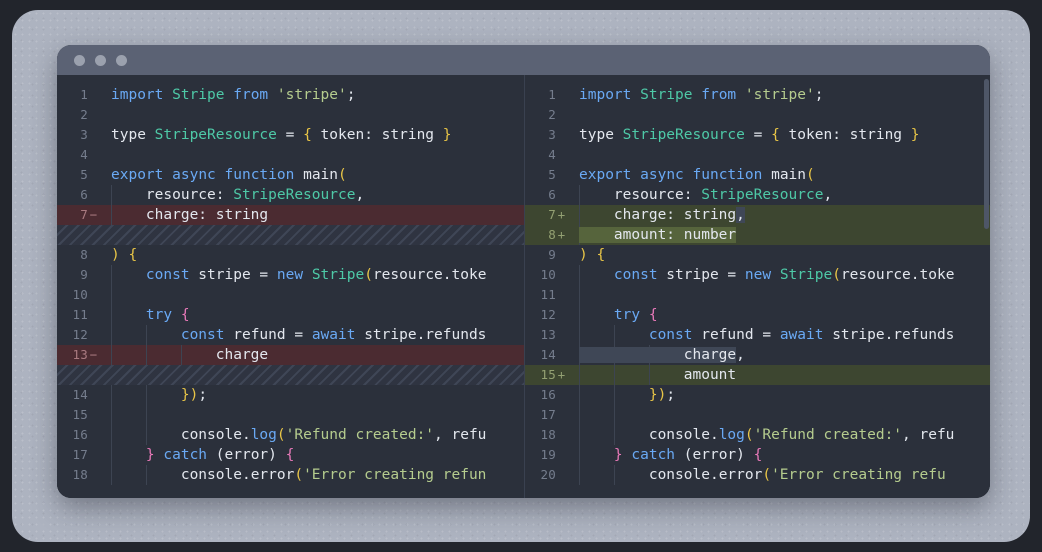 Image resolution: width=1042 pixels, height=552 pixels. I want to click on code-token: from, so click(719, 95).